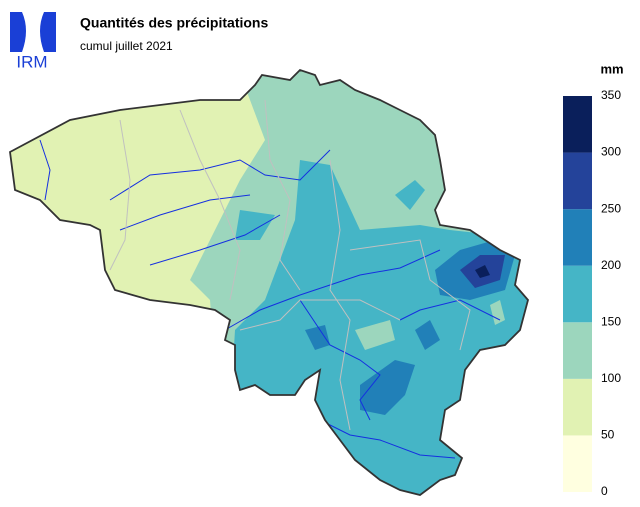 Image resolution: width=640 pixels, height=507 pixels. I want to click on legend-tick-label: 300, so click(611, 152).